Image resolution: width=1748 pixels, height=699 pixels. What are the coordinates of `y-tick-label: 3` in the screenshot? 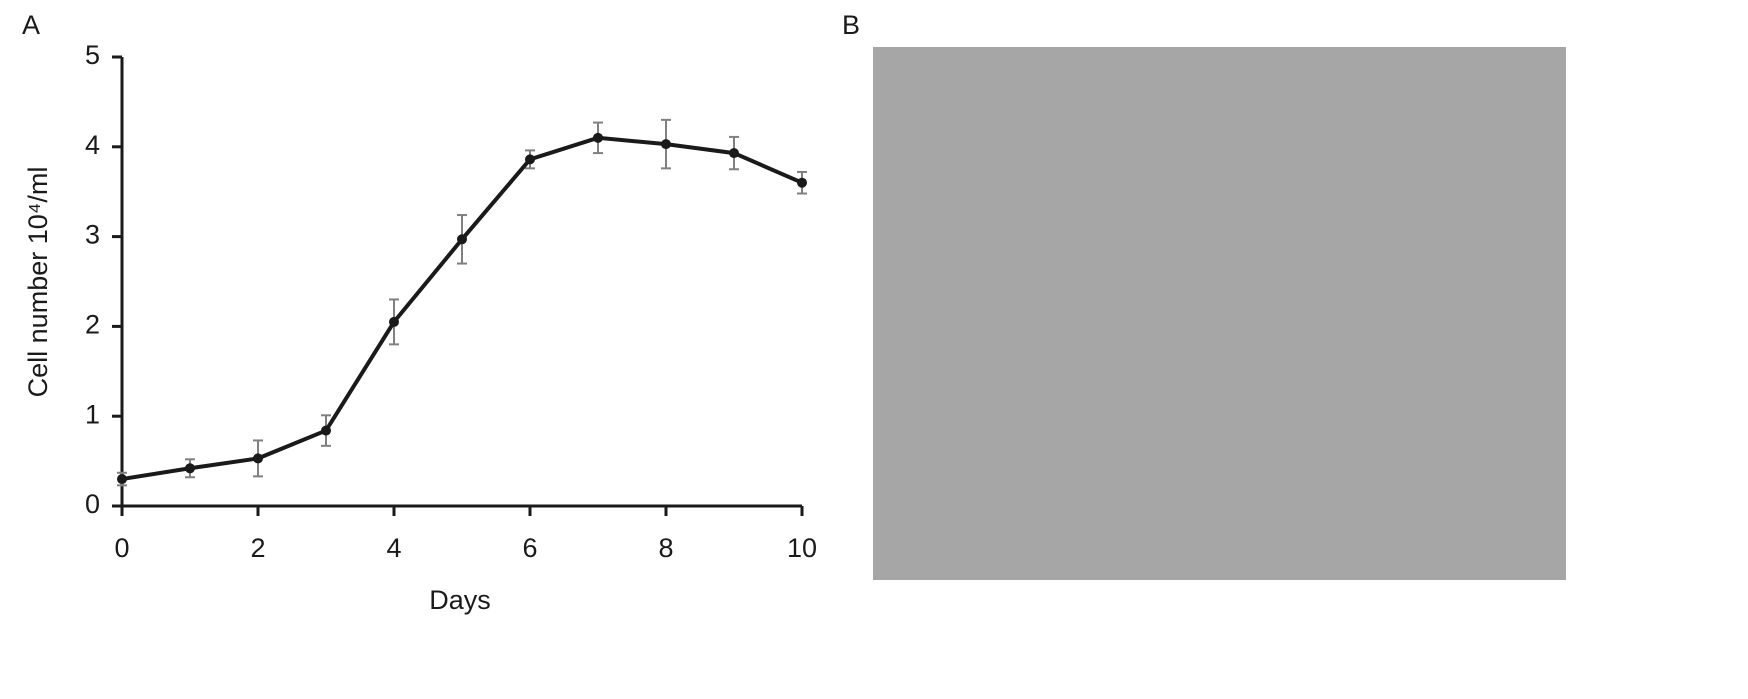 It's located at (92, 235).